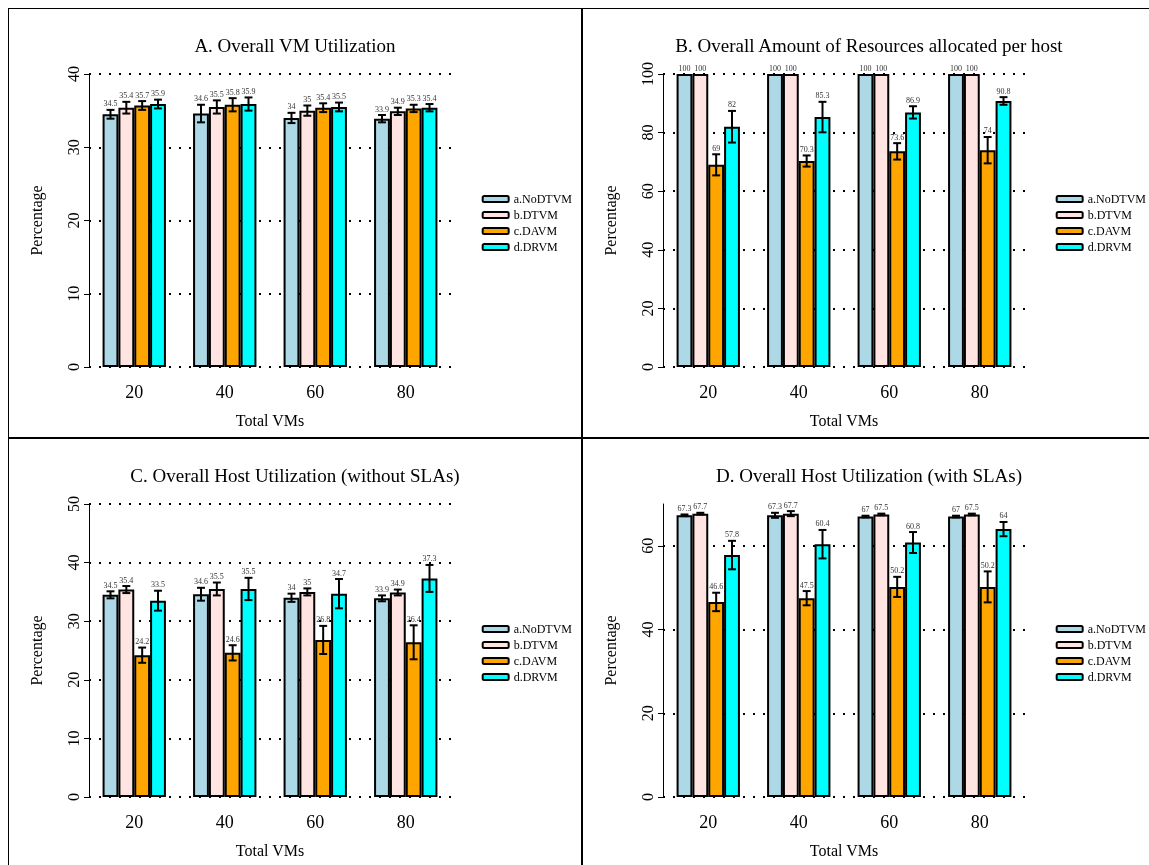 The image size is (1149, 865). Describe the element at coordinates (158, 94) in the screenshot. I see `data-label: 35.9` at that location.